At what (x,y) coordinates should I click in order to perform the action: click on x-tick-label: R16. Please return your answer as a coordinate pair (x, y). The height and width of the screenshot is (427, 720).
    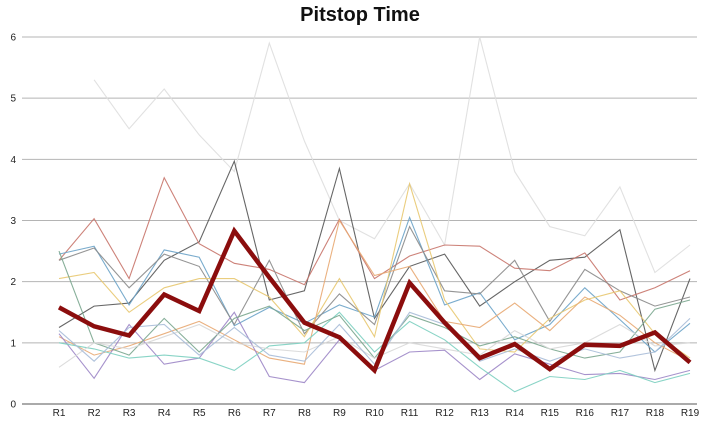
    Looking at the image, I should click on (585, 413).